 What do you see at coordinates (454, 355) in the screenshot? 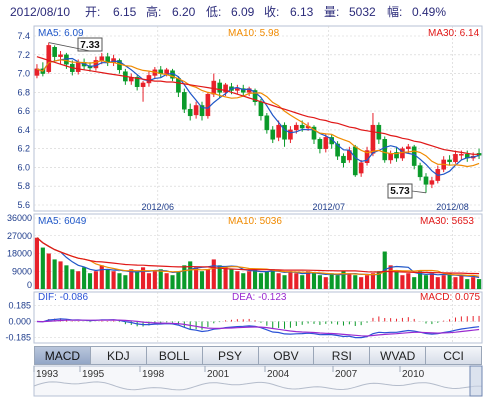
I see `tab-cci: CCI` at bounding box center [454, 355].